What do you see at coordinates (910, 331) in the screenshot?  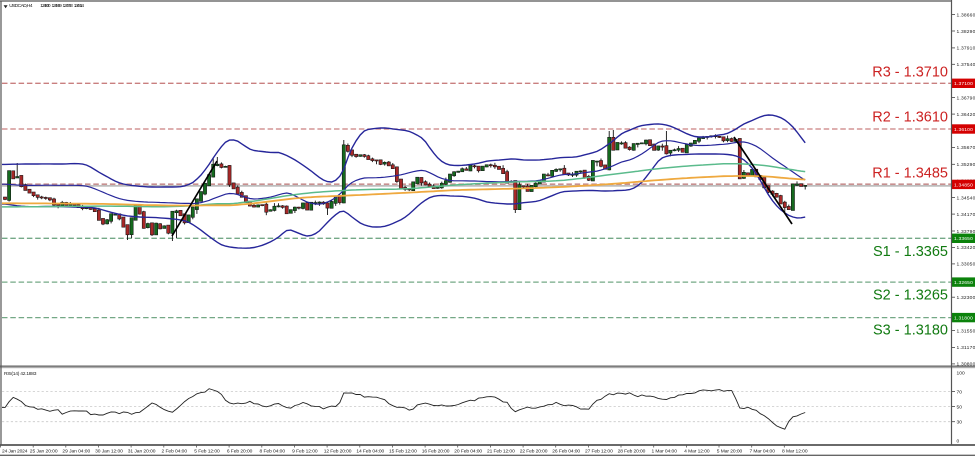 I see `svg-text: S3 - 1.3180` at bounding box center [910, 331].